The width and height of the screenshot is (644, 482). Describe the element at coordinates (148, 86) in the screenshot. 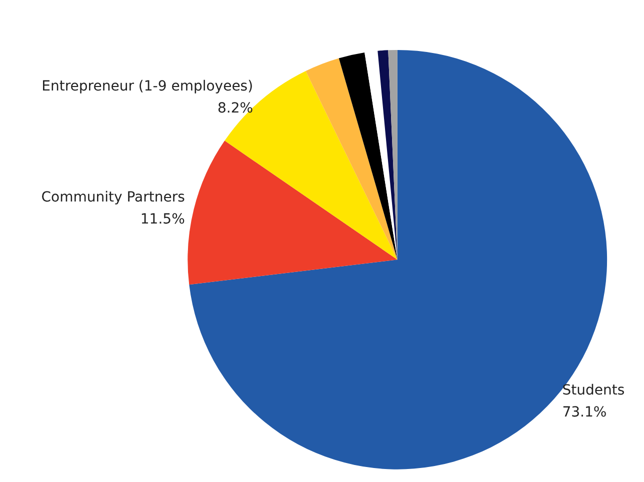

I see `slice-label: Entrepreneur (1-9 employees)` at that location.